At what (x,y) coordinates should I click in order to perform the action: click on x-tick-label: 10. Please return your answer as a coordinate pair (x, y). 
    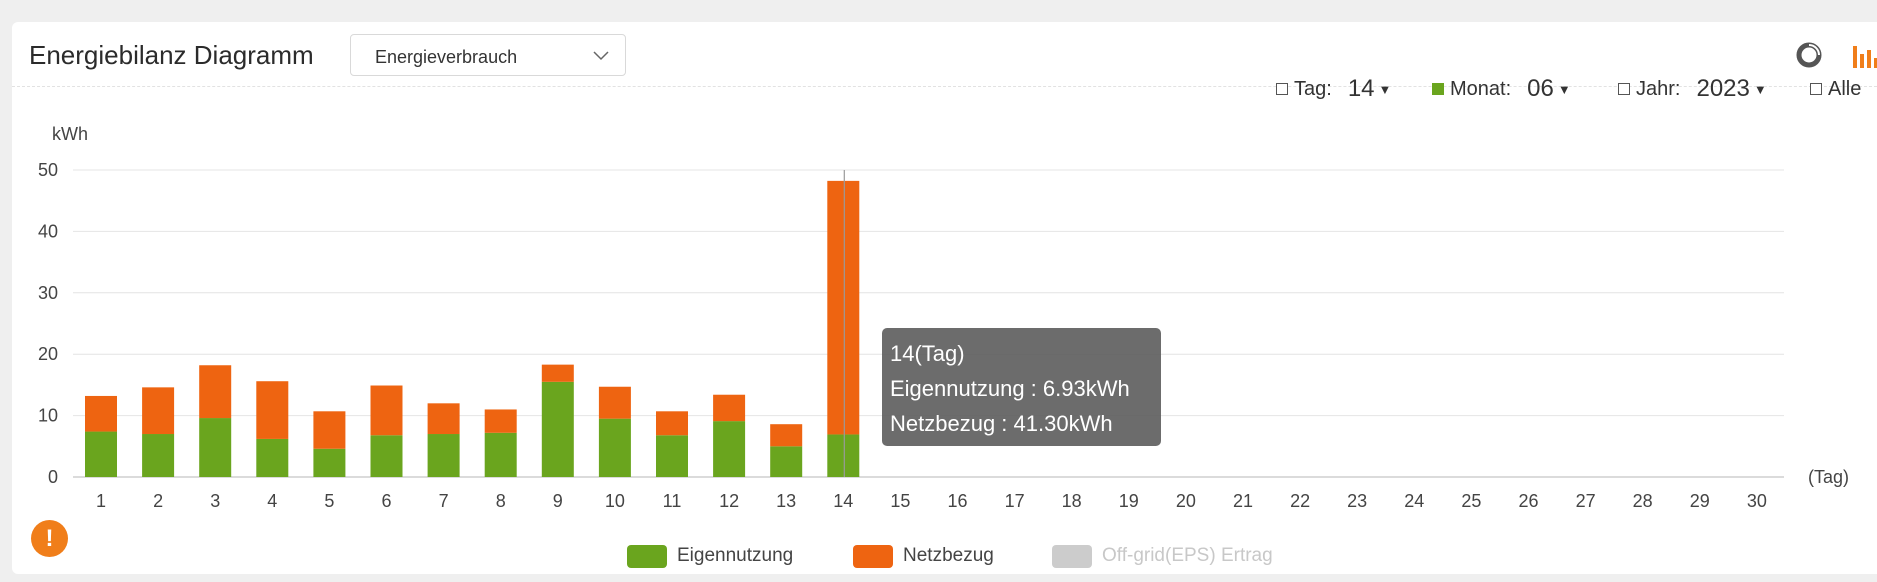
    Looking at the image, I should click on (615, 501).